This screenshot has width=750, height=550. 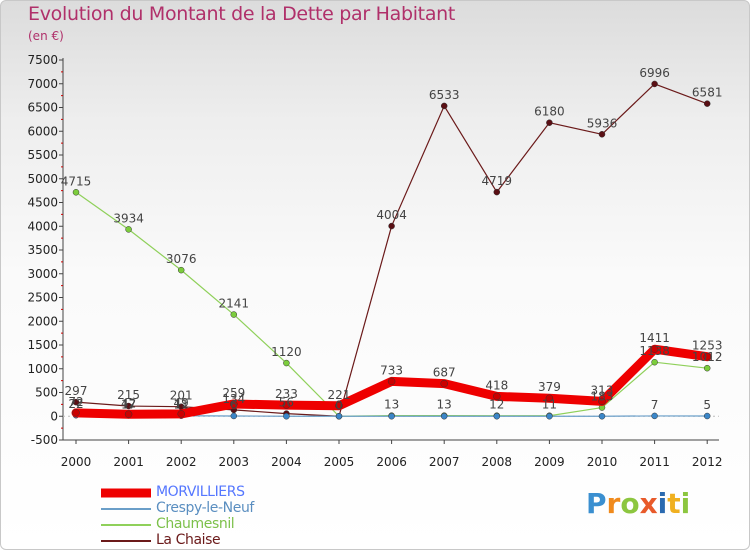 I want to click on data-label-morvilliers: 72, so click(x=75, y=402).